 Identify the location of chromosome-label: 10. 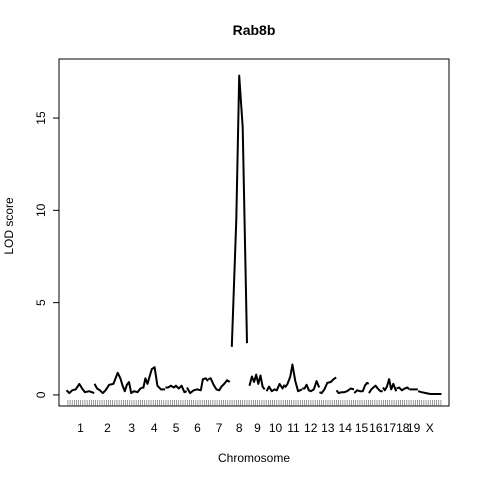
(276, 428).